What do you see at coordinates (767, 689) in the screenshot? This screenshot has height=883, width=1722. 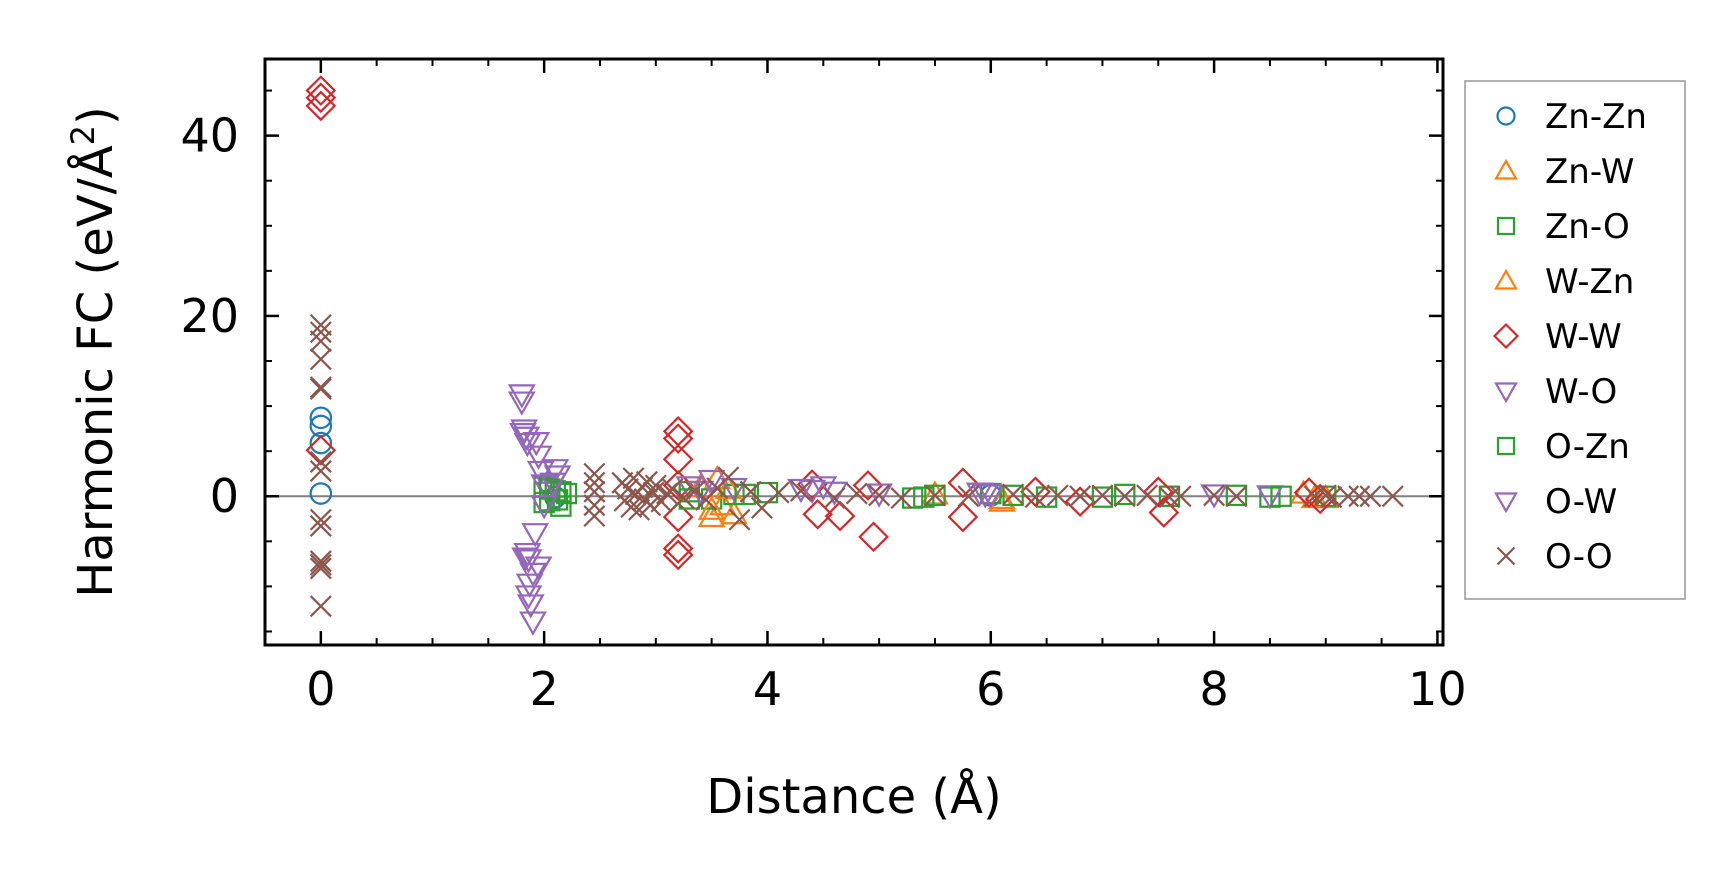 I see `x-tick-label: 4` at bounding box center [767, 689].